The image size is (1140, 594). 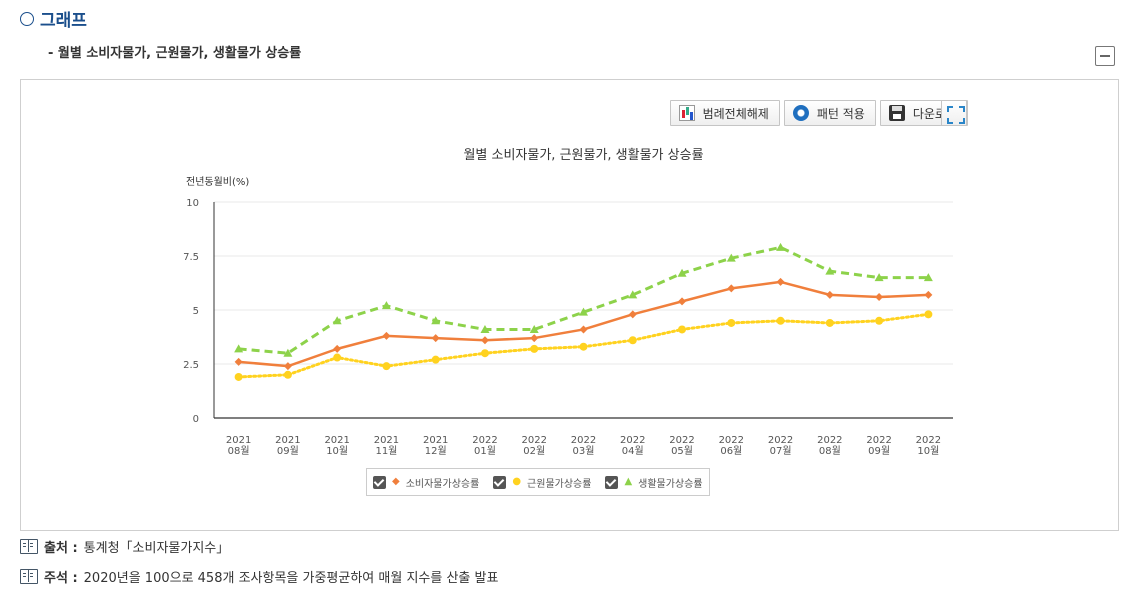 I want to click on x-tick-label: 02월, so click(x=534, y=451).